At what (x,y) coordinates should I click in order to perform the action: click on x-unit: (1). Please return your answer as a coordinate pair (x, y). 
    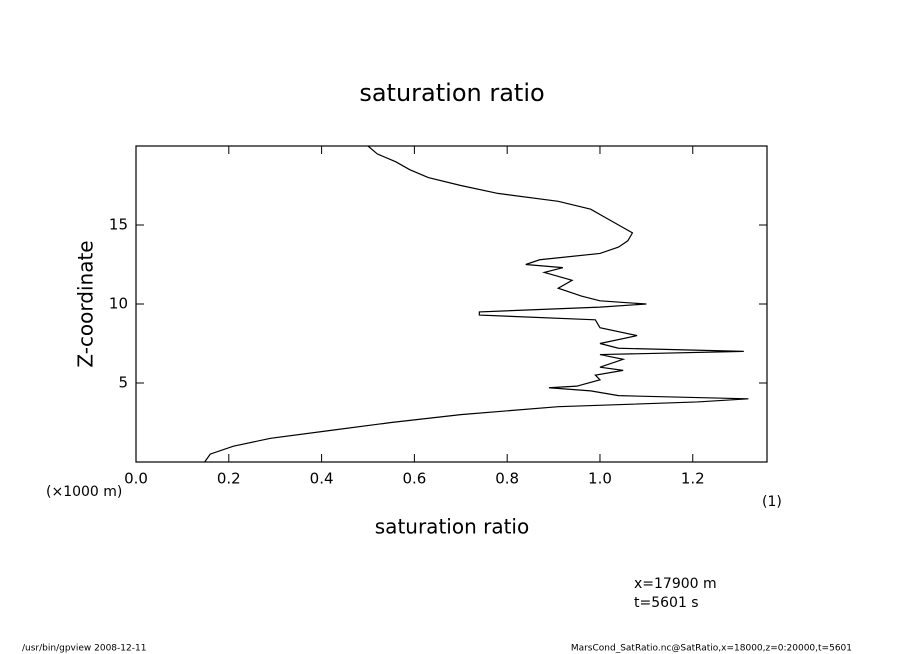
    Looking at the image, I should click on (772, 502).